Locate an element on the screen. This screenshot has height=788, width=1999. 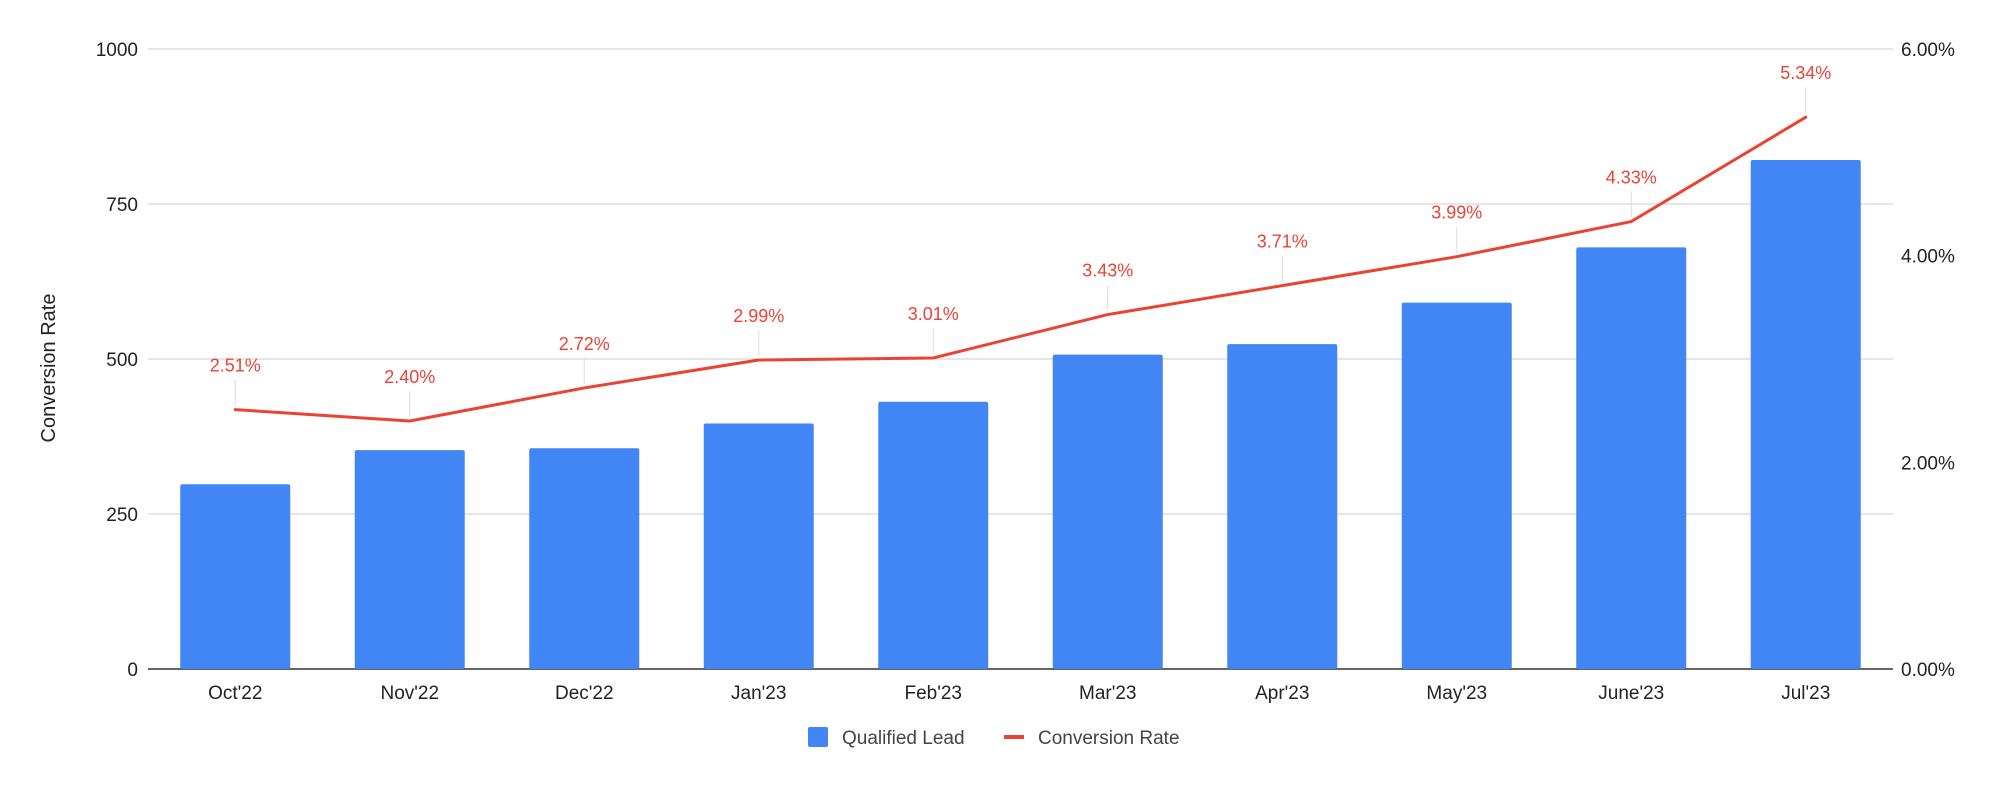
y2-tick-label: 0.00% is located at coordinates (1928, 670).